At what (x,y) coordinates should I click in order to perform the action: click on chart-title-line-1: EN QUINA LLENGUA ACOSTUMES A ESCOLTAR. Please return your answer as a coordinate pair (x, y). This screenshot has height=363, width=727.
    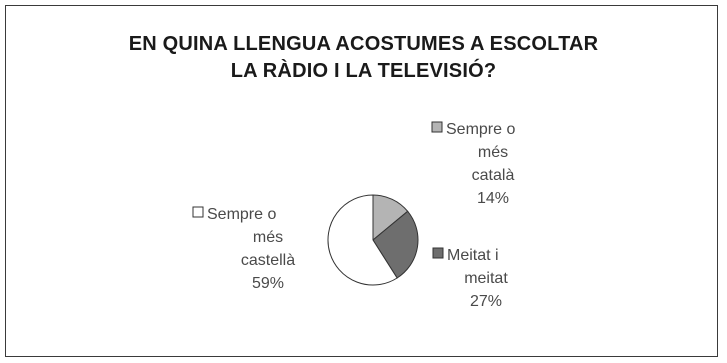
    Looking at the image, I should click on (363, 44).